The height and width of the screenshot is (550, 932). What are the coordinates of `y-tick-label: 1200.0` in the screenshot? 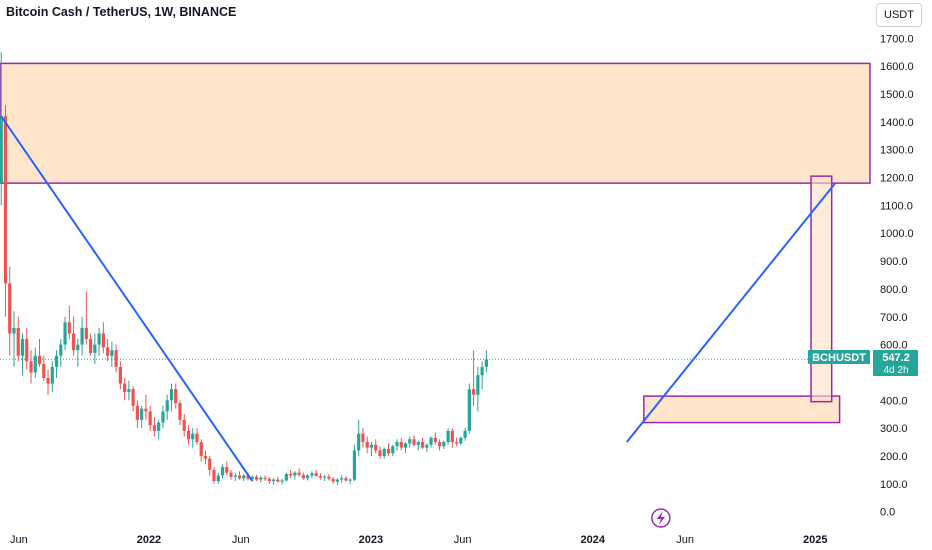 It's located at (897, 179).